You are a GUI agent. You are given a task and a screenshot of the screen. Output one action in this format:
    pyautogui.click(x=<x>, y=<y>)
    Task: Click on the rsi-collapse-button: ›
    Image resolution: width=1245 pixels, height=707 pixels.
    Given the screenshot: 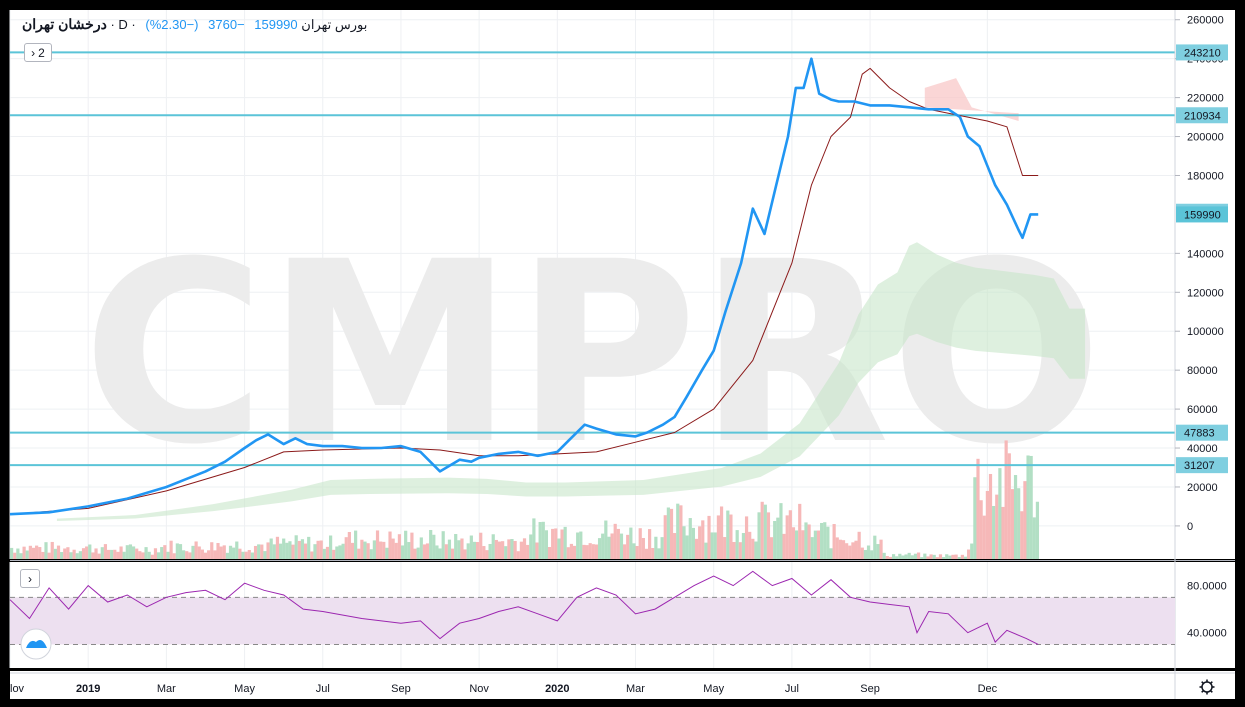 What is the action you would take?
    pyautogui.click(x=30, y=578)
    